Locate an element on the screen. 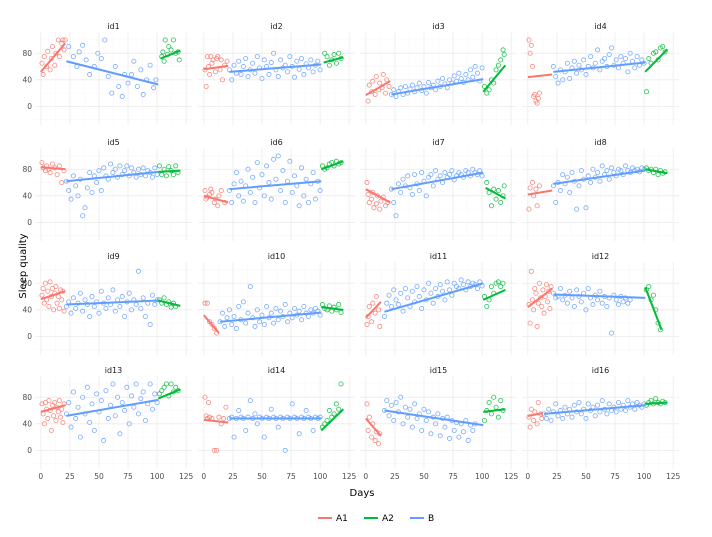  panel-id13: id13 0 40 80 0 25 50 75 100 125 is located at coordinates (107, 423).